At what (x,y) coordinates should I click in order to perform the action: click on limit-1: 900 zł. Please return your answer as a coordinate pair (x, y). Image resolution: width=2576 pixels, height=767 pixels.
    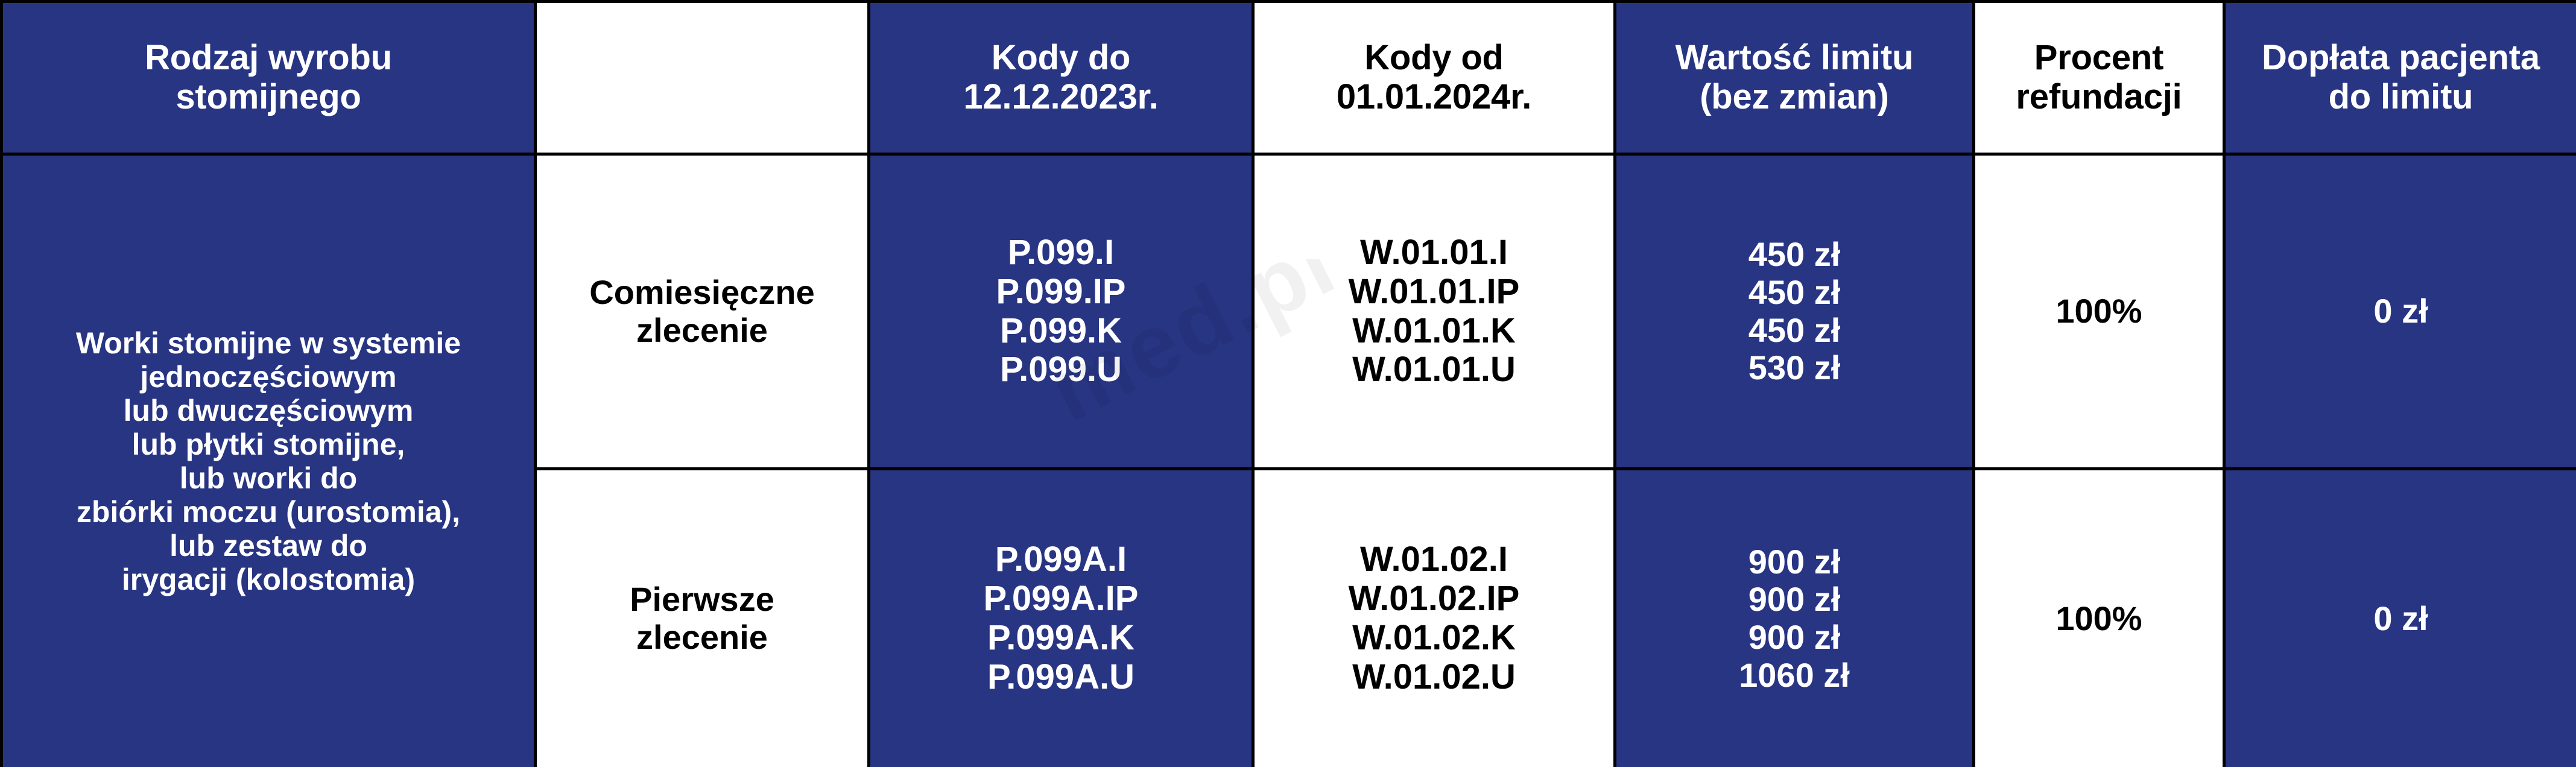
    Looking at the image, I should click on (1794, 561).